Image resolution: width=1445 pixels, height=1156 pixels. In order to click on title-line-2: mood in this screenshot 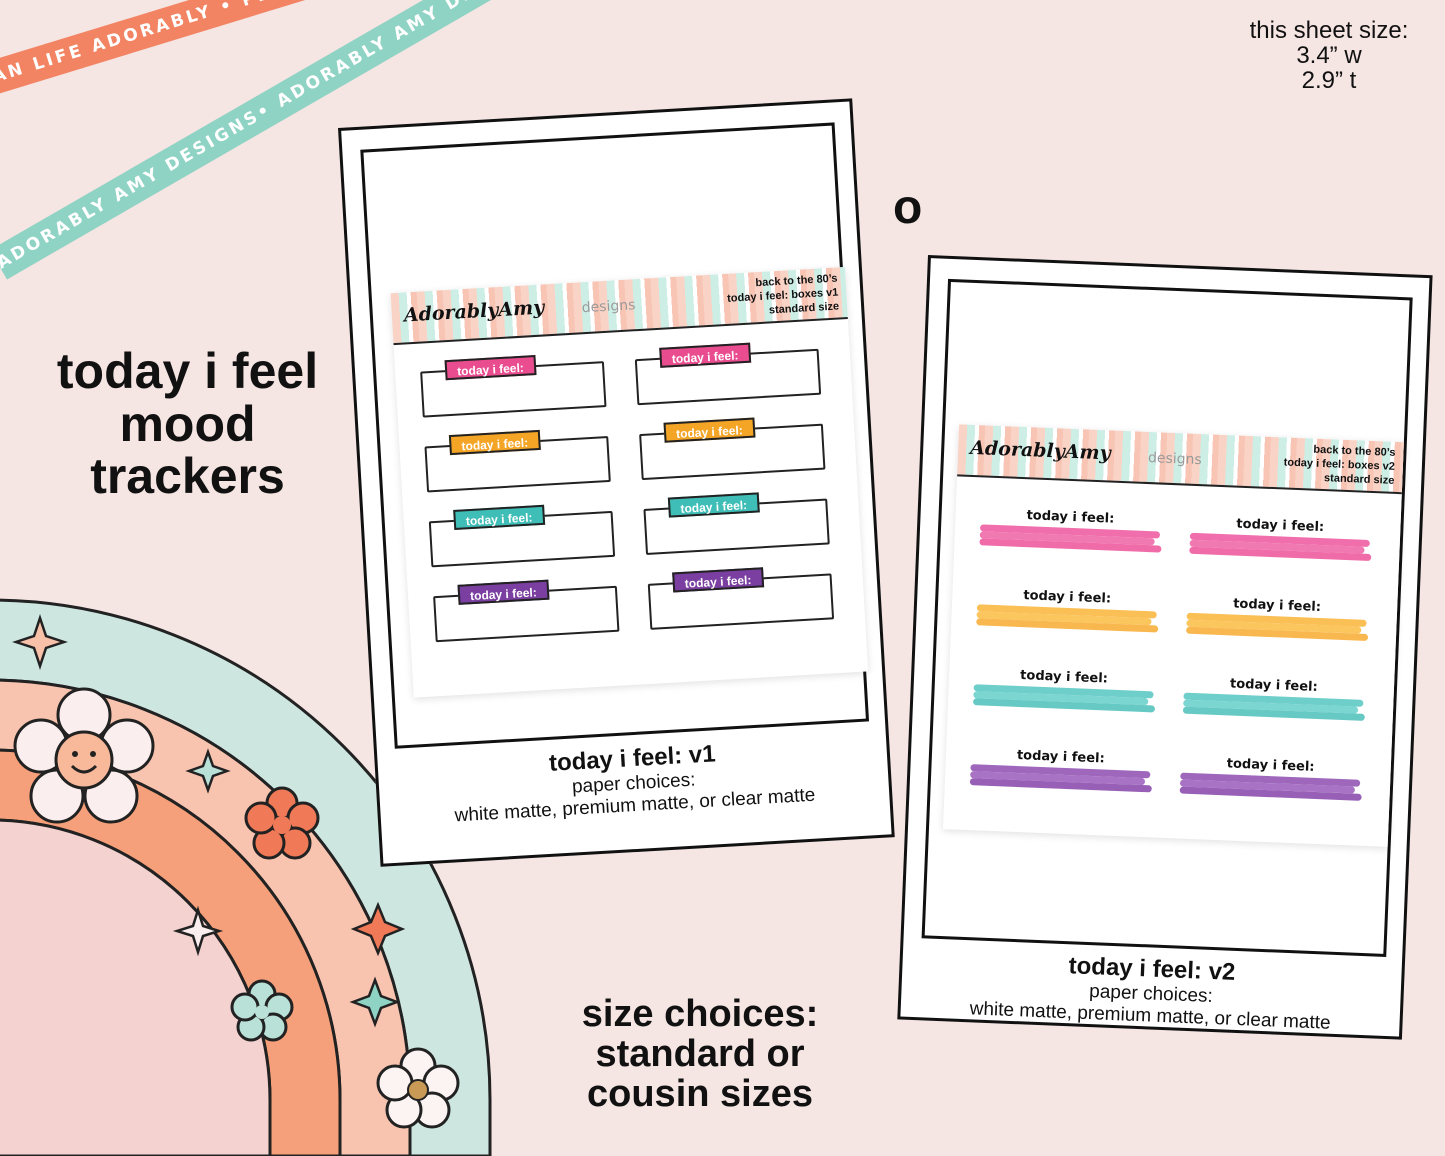, I will do `click(187, 423)`.